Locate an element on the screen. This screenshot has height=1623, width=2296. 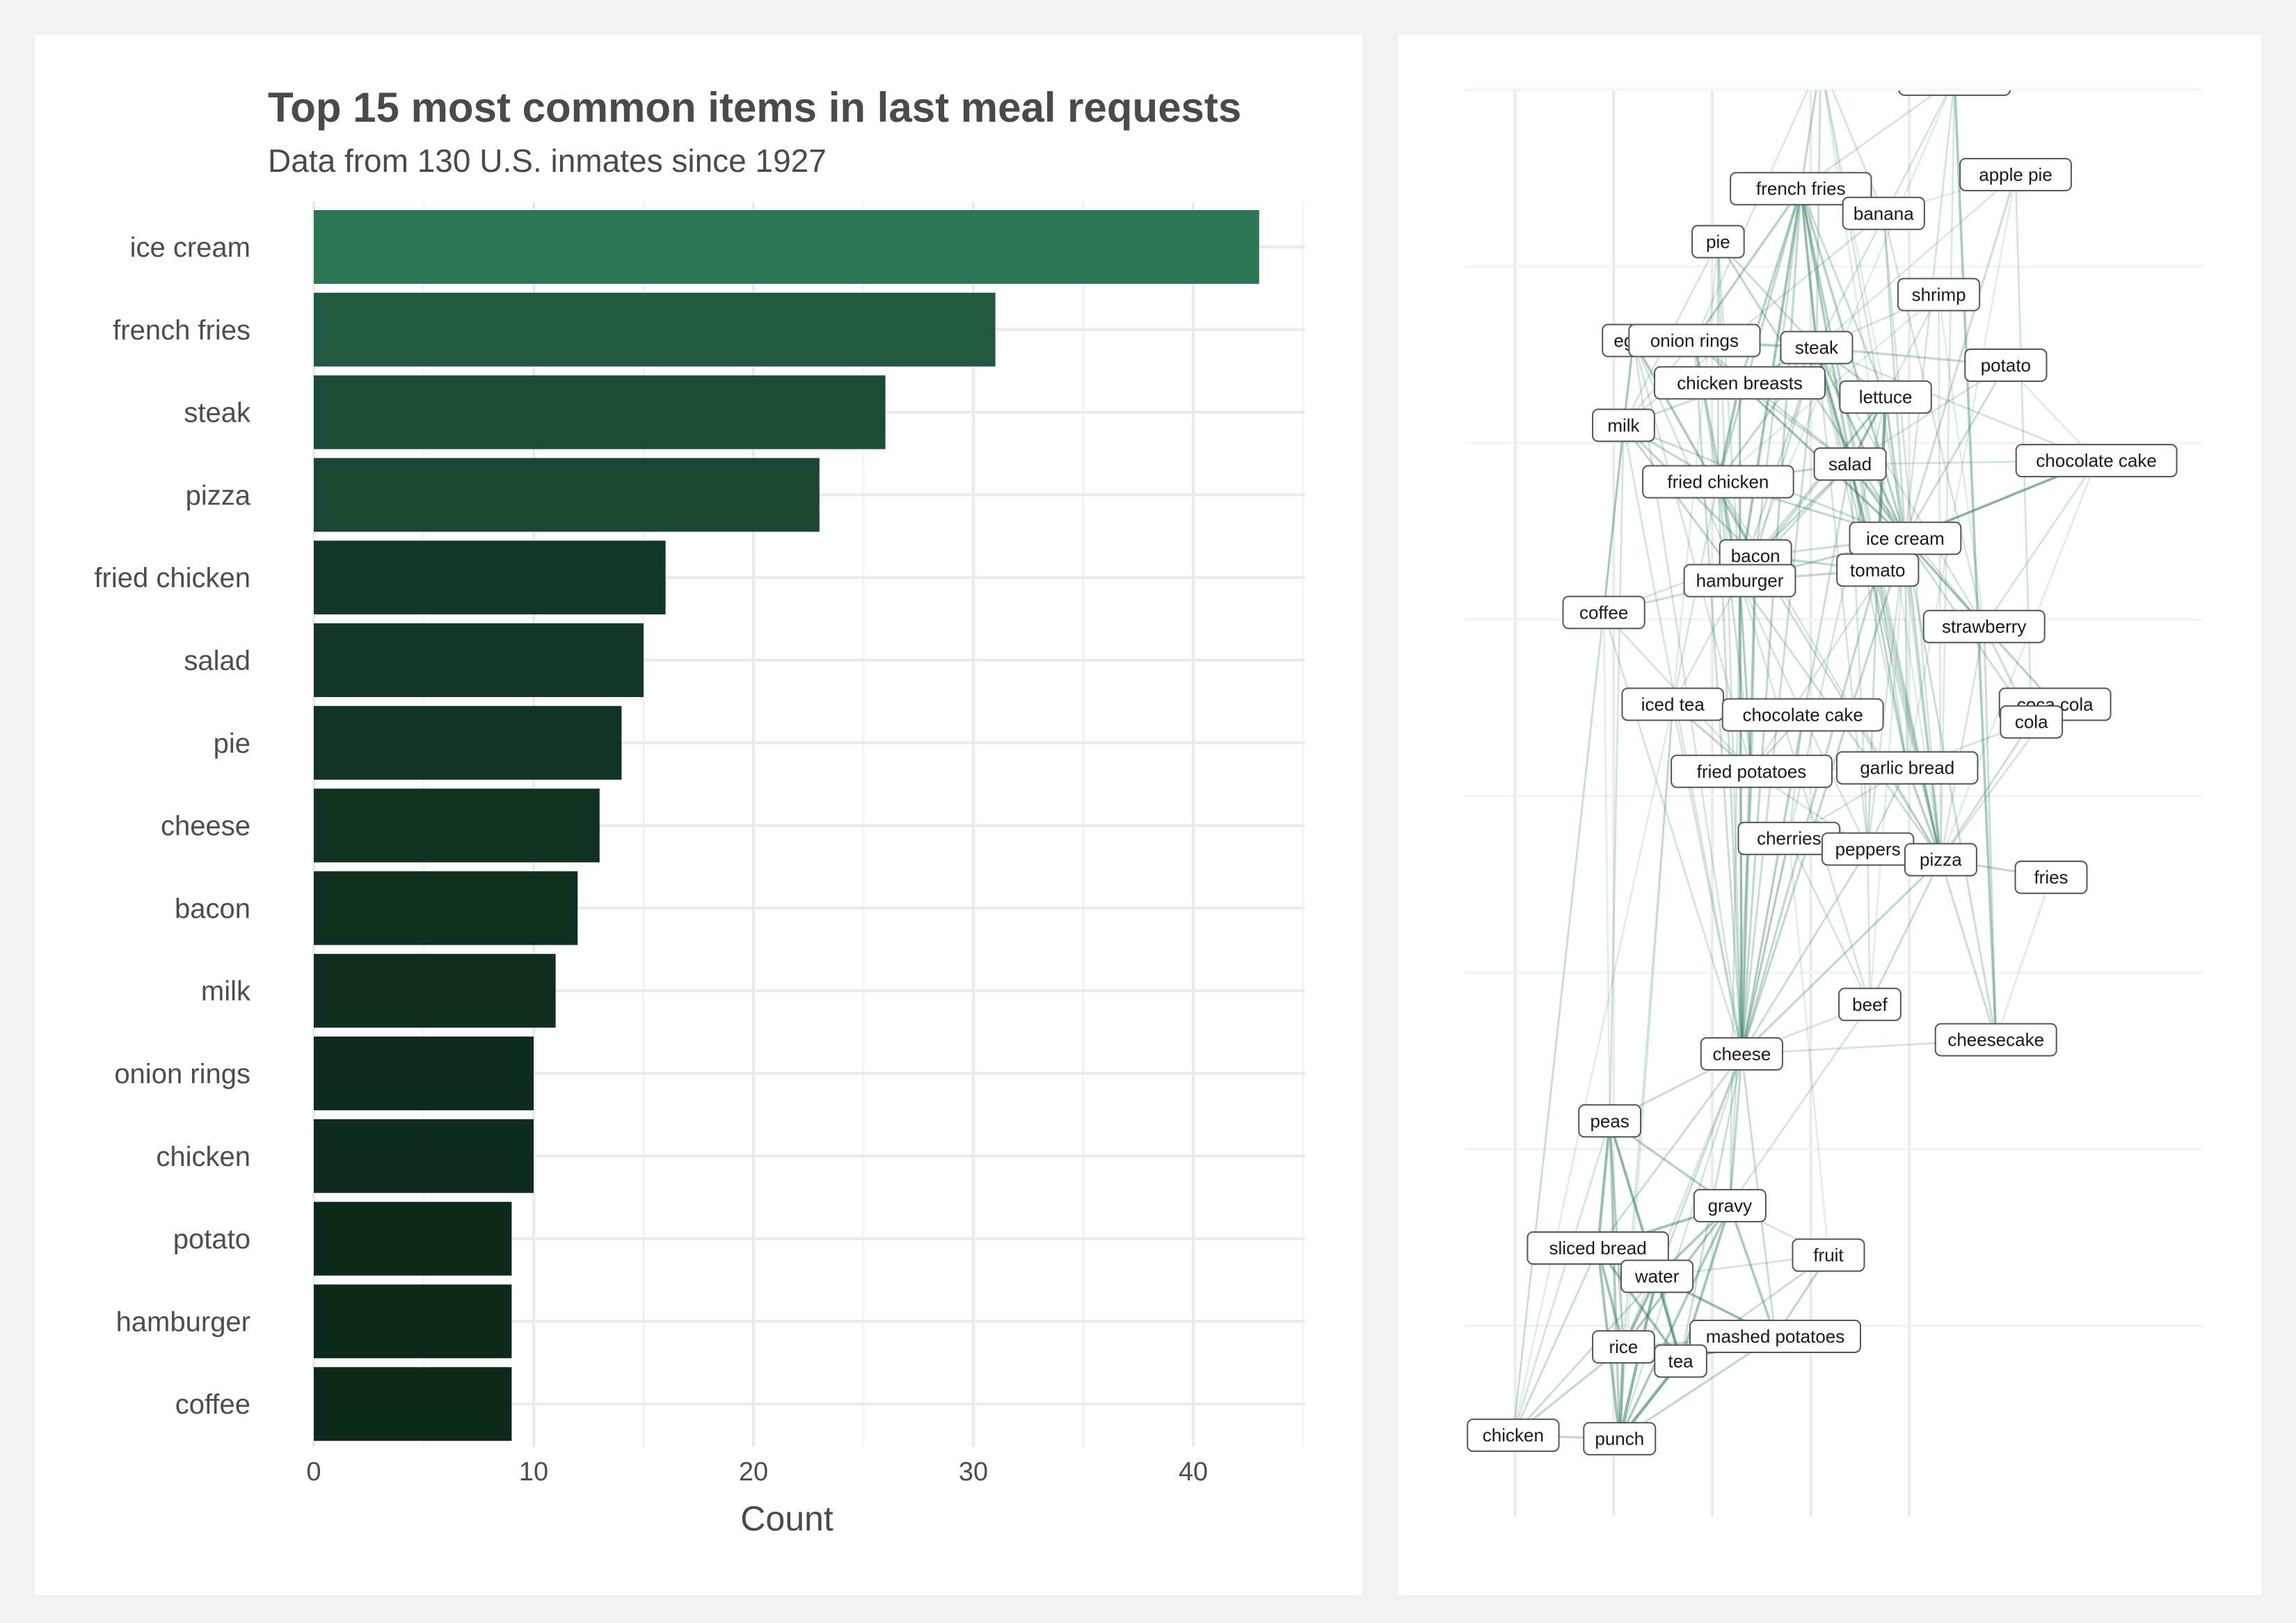
chart-subtitle: Data from 130 U.S. inmates since 1927 is located at coordinates (547, 161).